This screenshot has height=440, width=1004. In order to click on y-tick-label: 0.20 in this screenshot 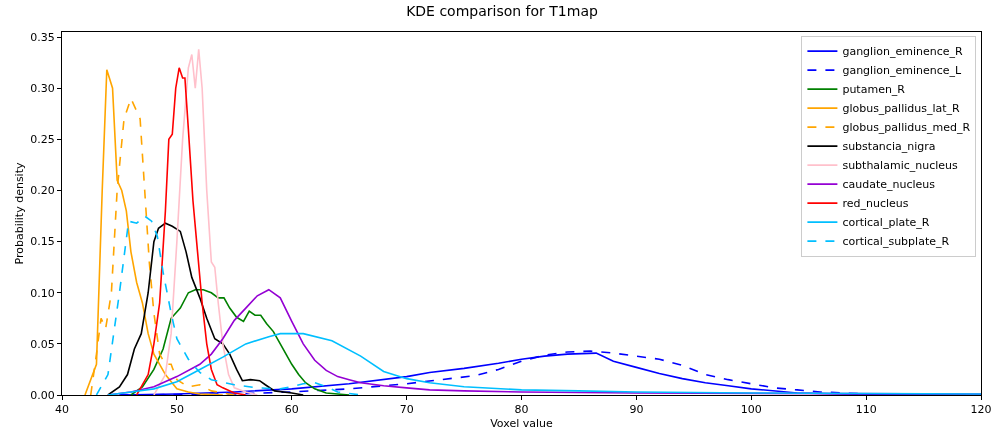, I will do `click(42, 191)`.